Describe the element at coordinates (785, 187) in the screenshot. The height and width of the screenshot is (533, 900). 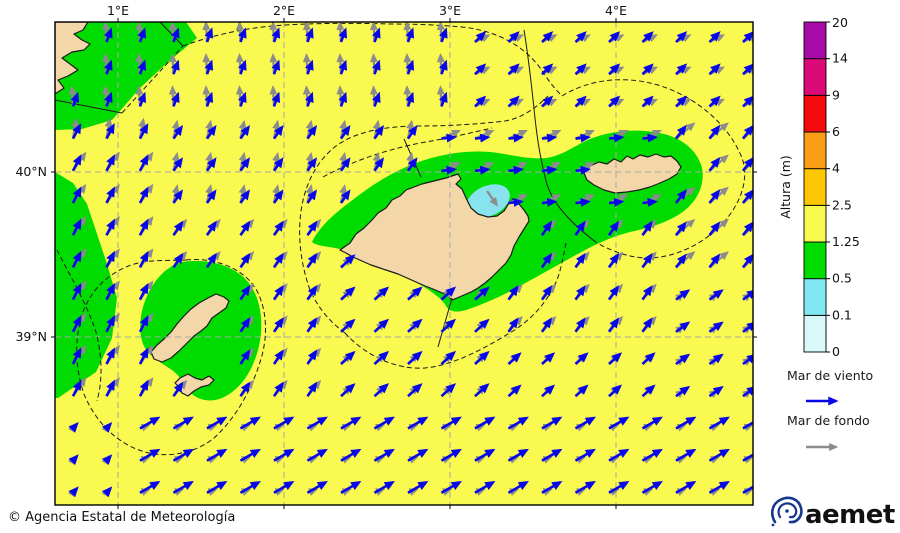
I see `colorbar-title: Altura (m)` at that location.